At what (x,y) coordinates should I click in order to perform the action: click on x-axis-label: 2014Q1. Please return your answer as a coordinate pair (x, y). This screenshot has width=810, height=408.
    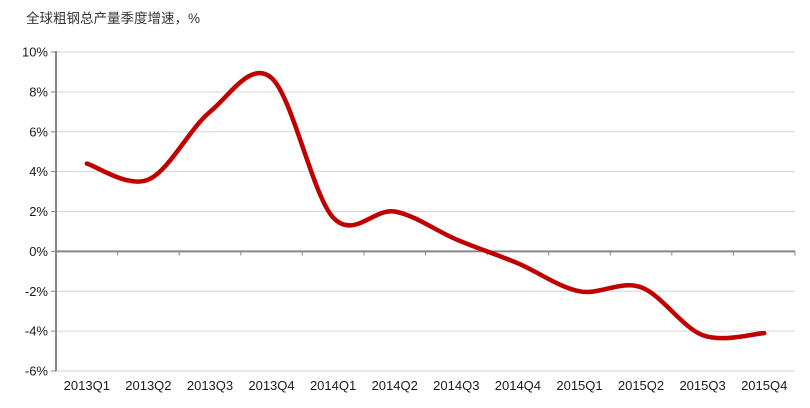
    Looking at the image, I should click on (333, 385).